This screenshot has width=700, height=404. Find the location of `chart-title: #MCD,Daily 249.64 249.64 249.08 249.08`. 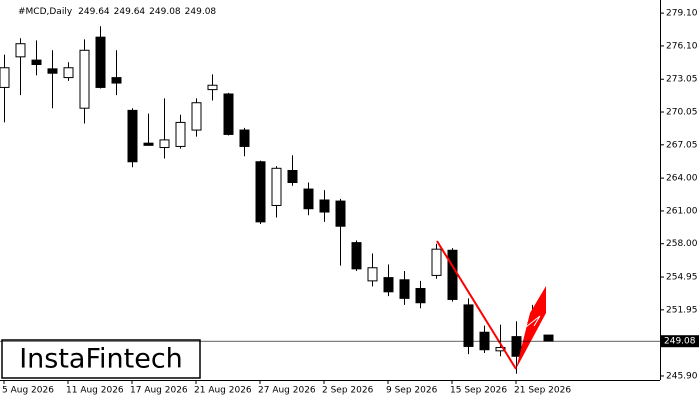

chart-title: #MCD,Daily 249.64 249.64 249.08 249.08 is located at coordinates (117, 12).